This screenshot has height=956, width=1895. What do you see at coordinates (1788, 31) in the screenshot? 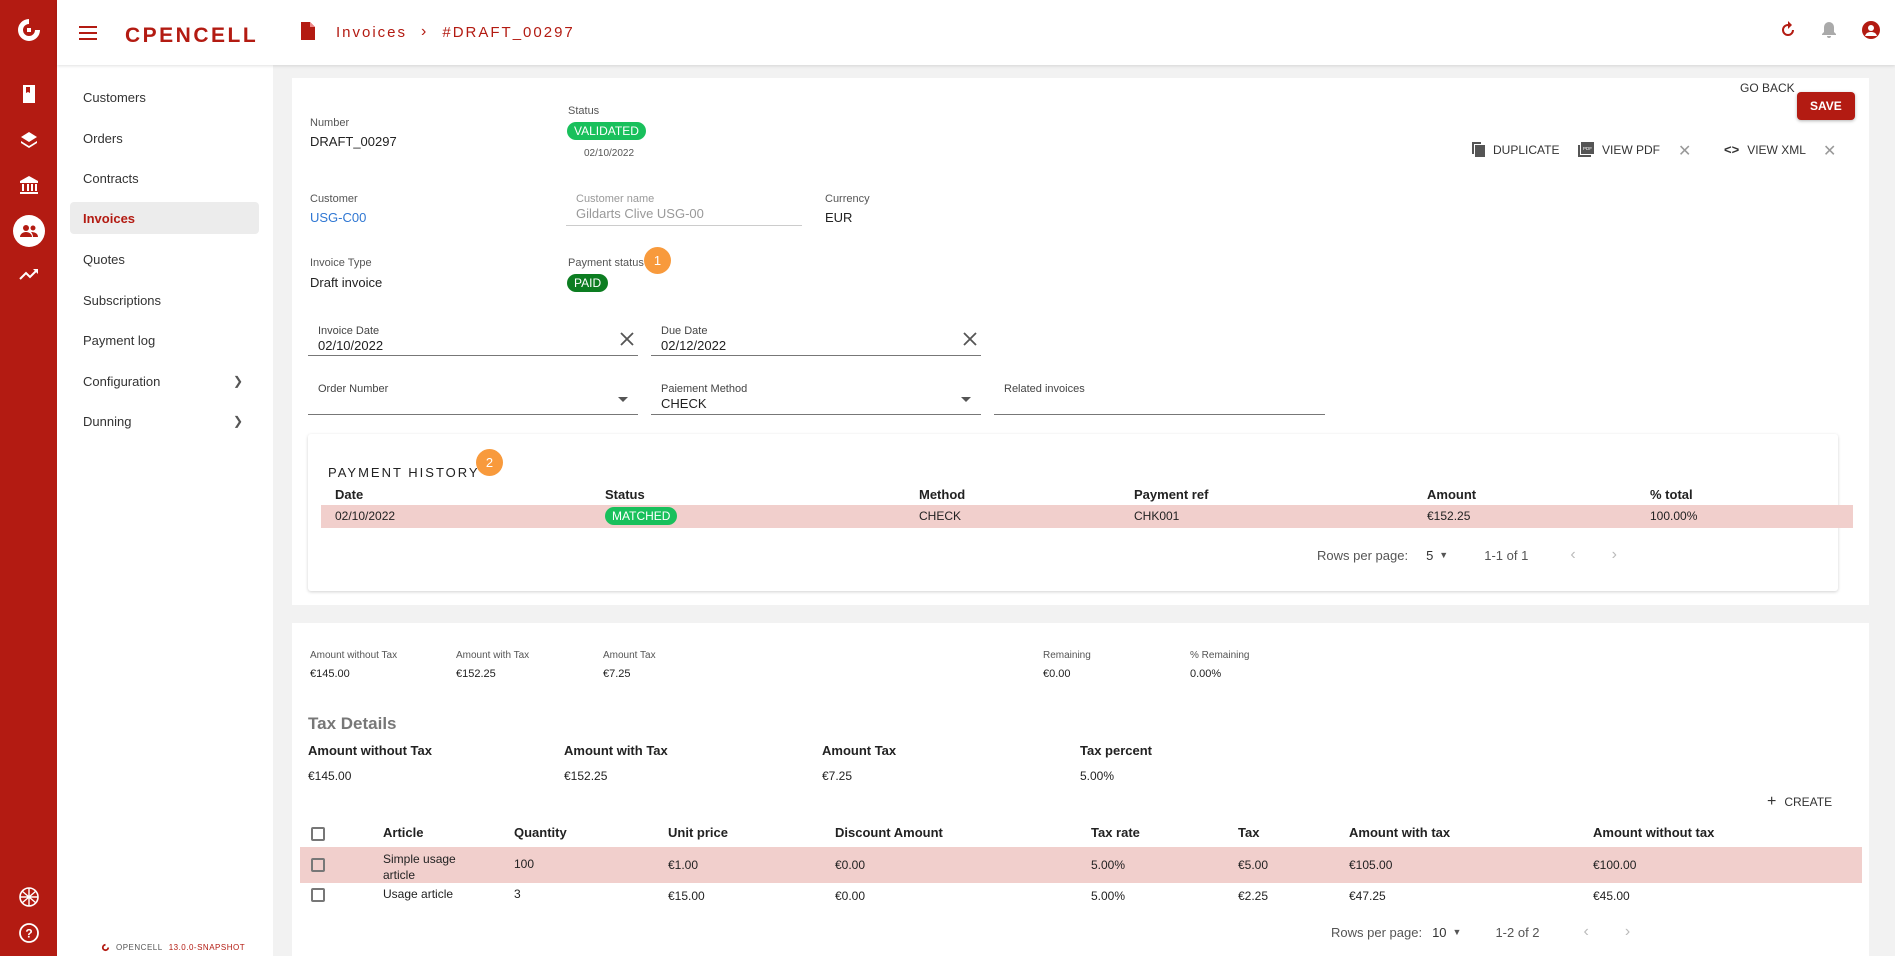
I see `refresh-icon` at bounding box center [1788, 31].